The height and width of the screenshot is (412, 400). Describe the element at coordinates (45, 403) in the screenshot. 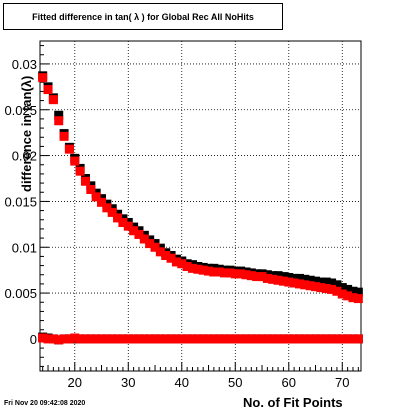

I see `timestamp: Fri Nov 20 09:42:08 2020` at that location.